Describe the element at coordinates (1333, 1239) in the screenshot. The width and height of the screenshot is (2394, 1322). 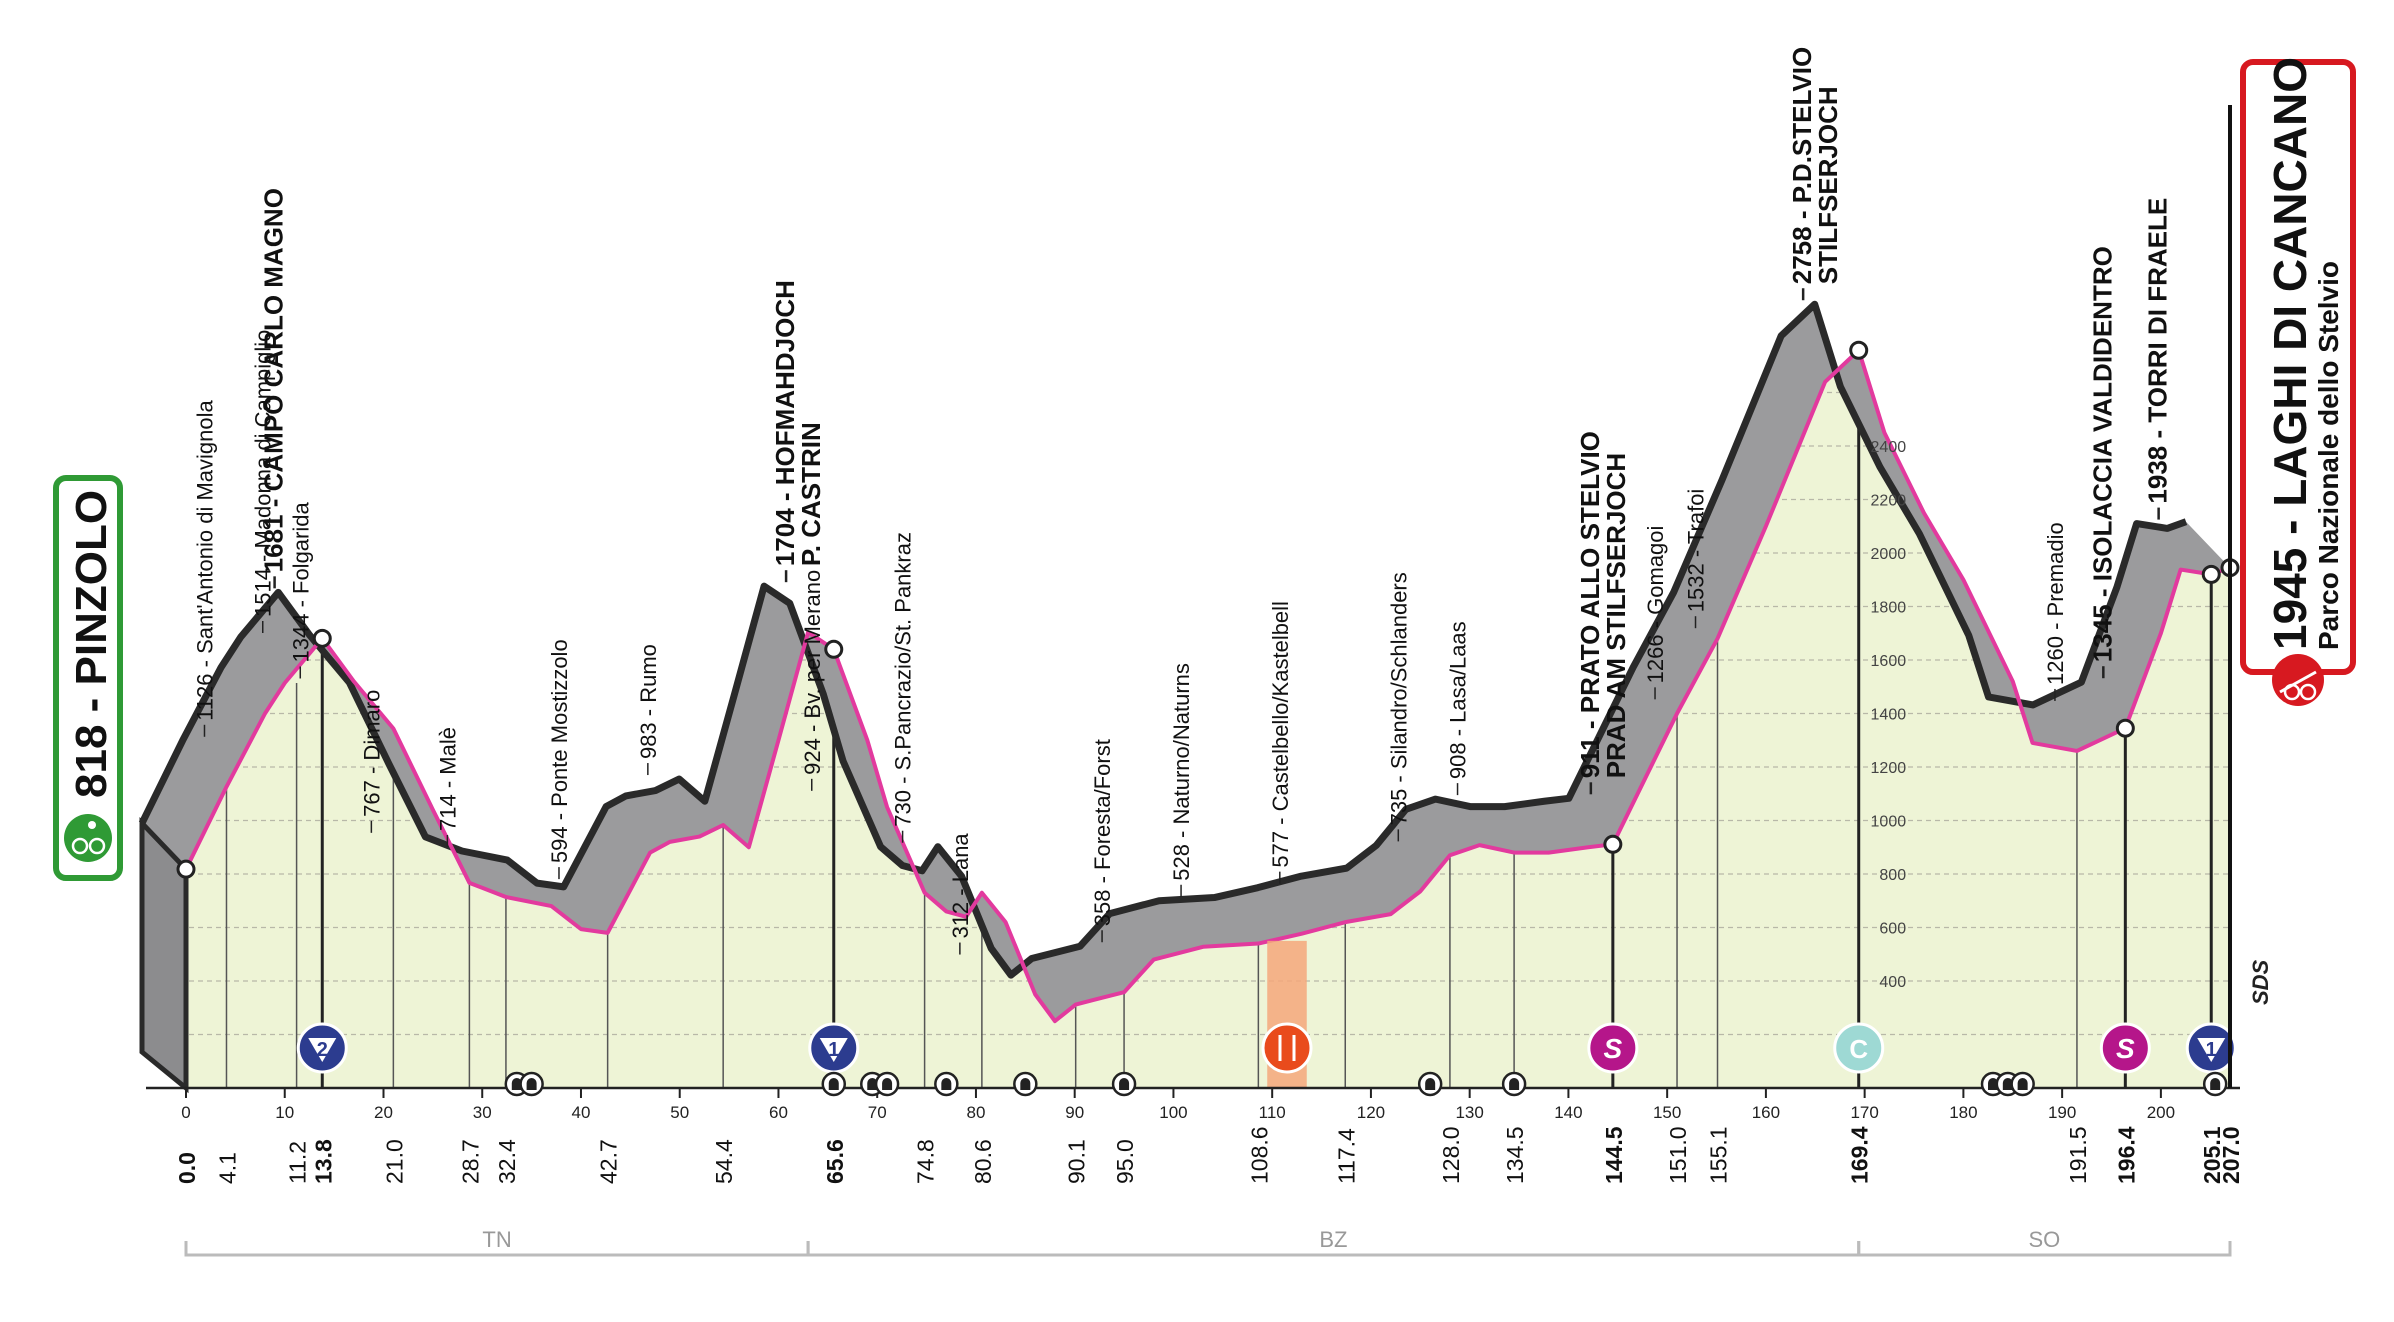
I see `region-label: BZ` at that location.